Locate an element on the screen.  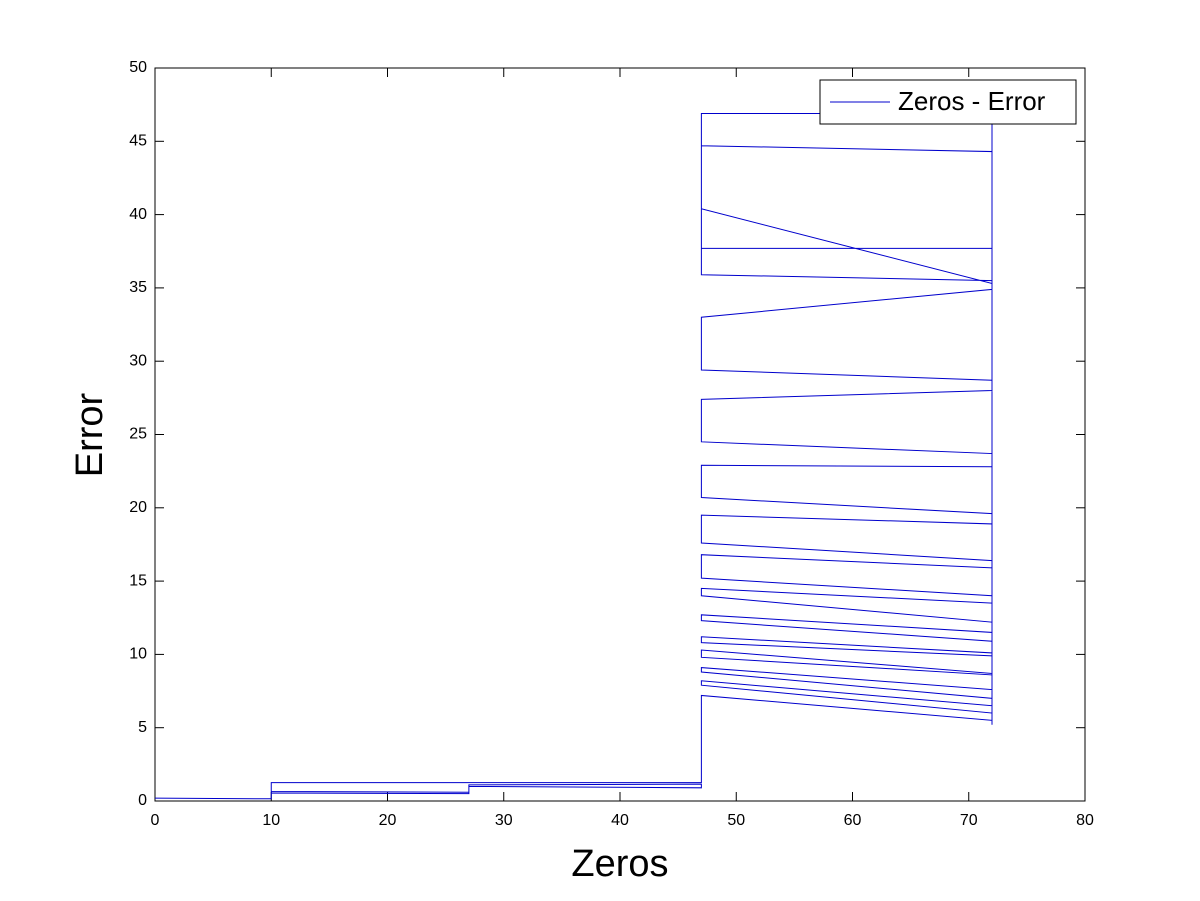
x-axis-title: Zeros is located at coordinates (619, 864).